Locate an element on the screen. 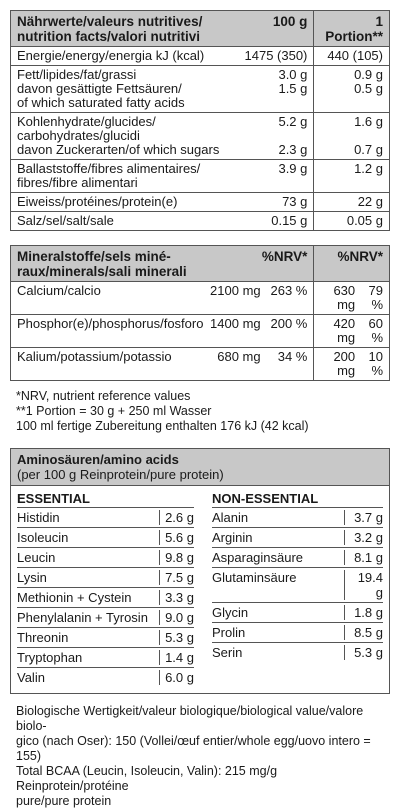 The width and height of the screenshot is (400, 809). amino-value: 9.8 g is located at coordinates (179, 557).